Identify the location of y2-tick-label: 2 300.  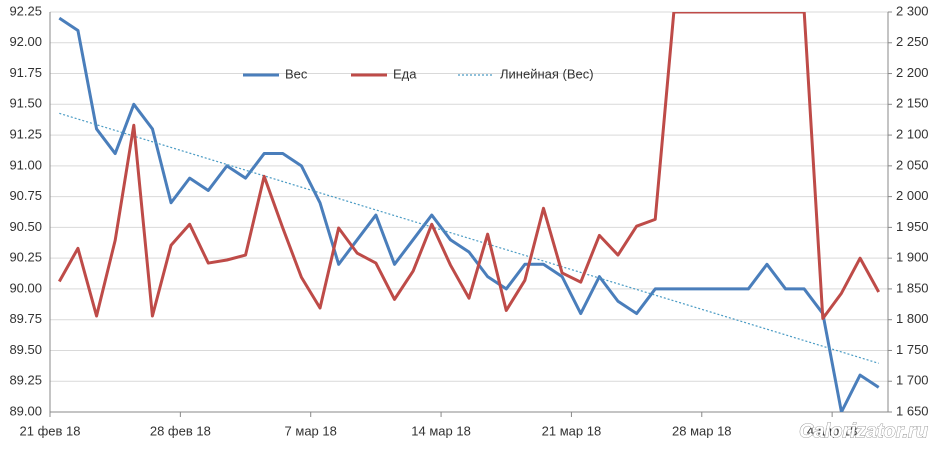
(912, 10).